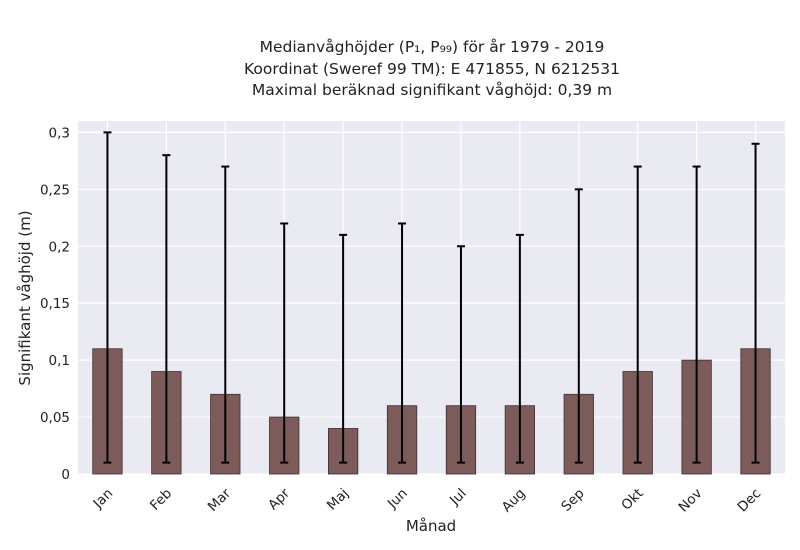 The image size is (800, 550). What do you see at coordinates (220, 500) in the screenshot?
I see `x-tick-label: Mar` at bounding box center [220, 500].